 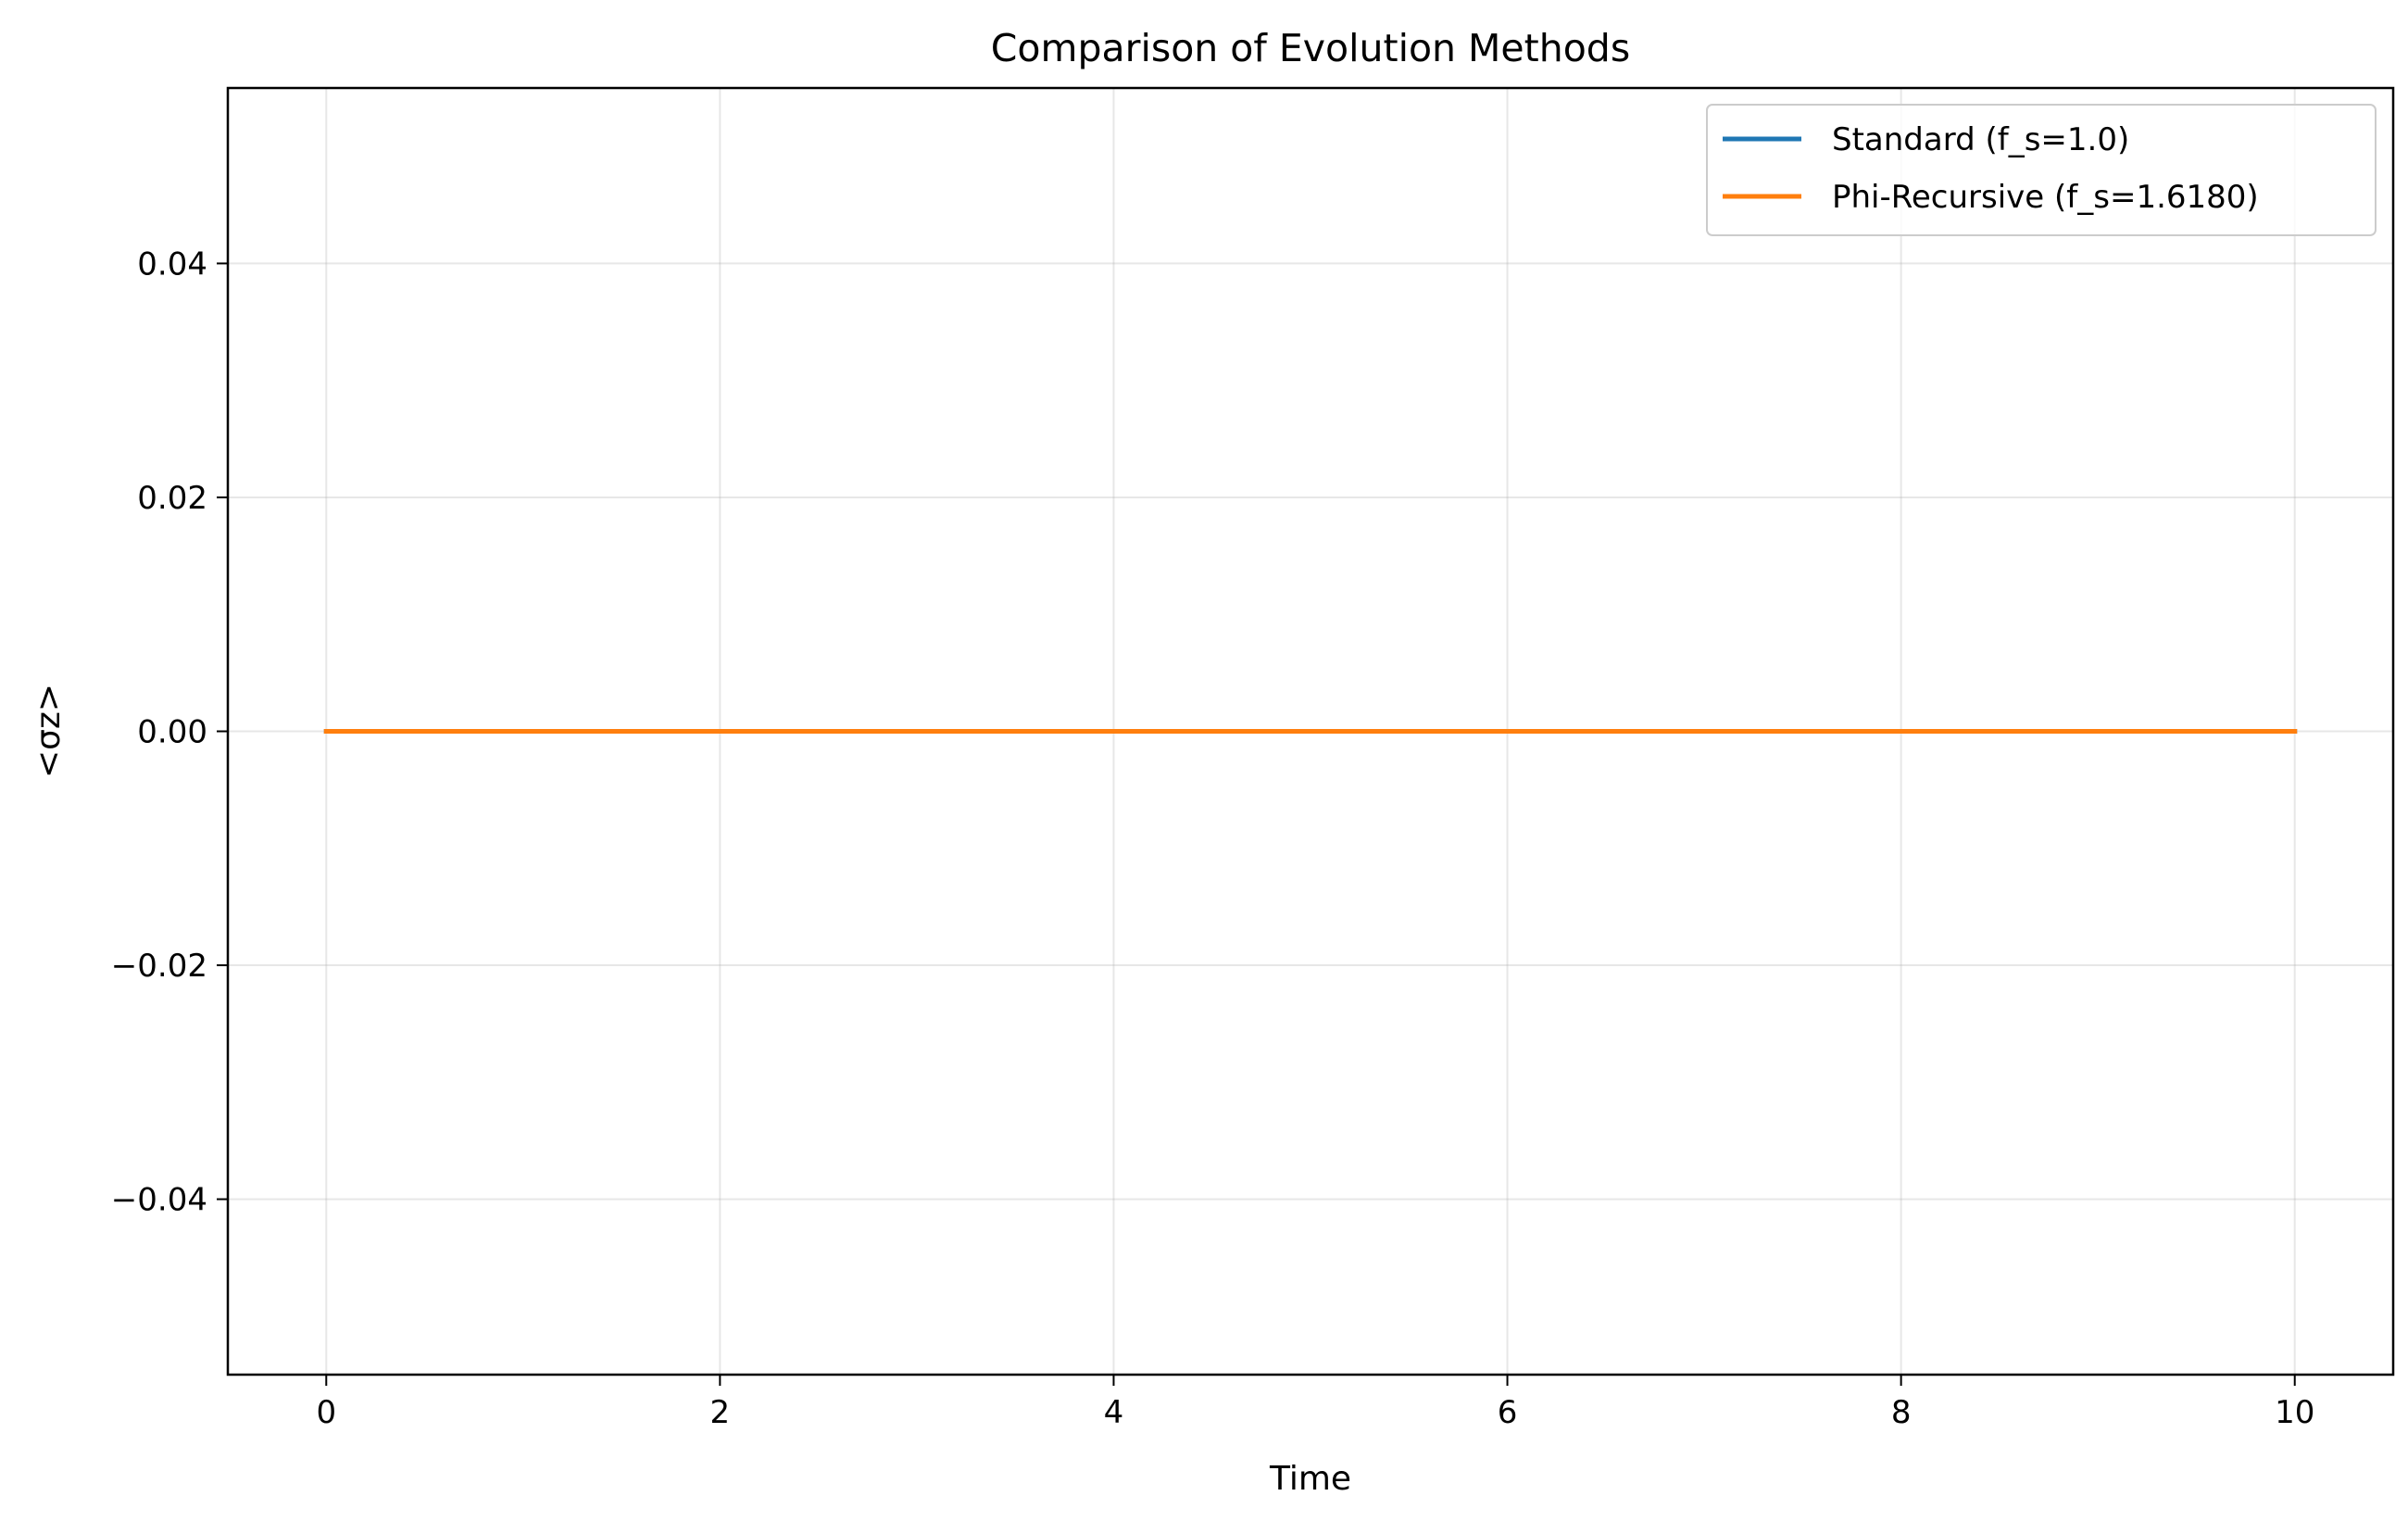 I want to click on x-axis-ticks: 0 2 4 6 8 10, so click(x=1315, y=1403).